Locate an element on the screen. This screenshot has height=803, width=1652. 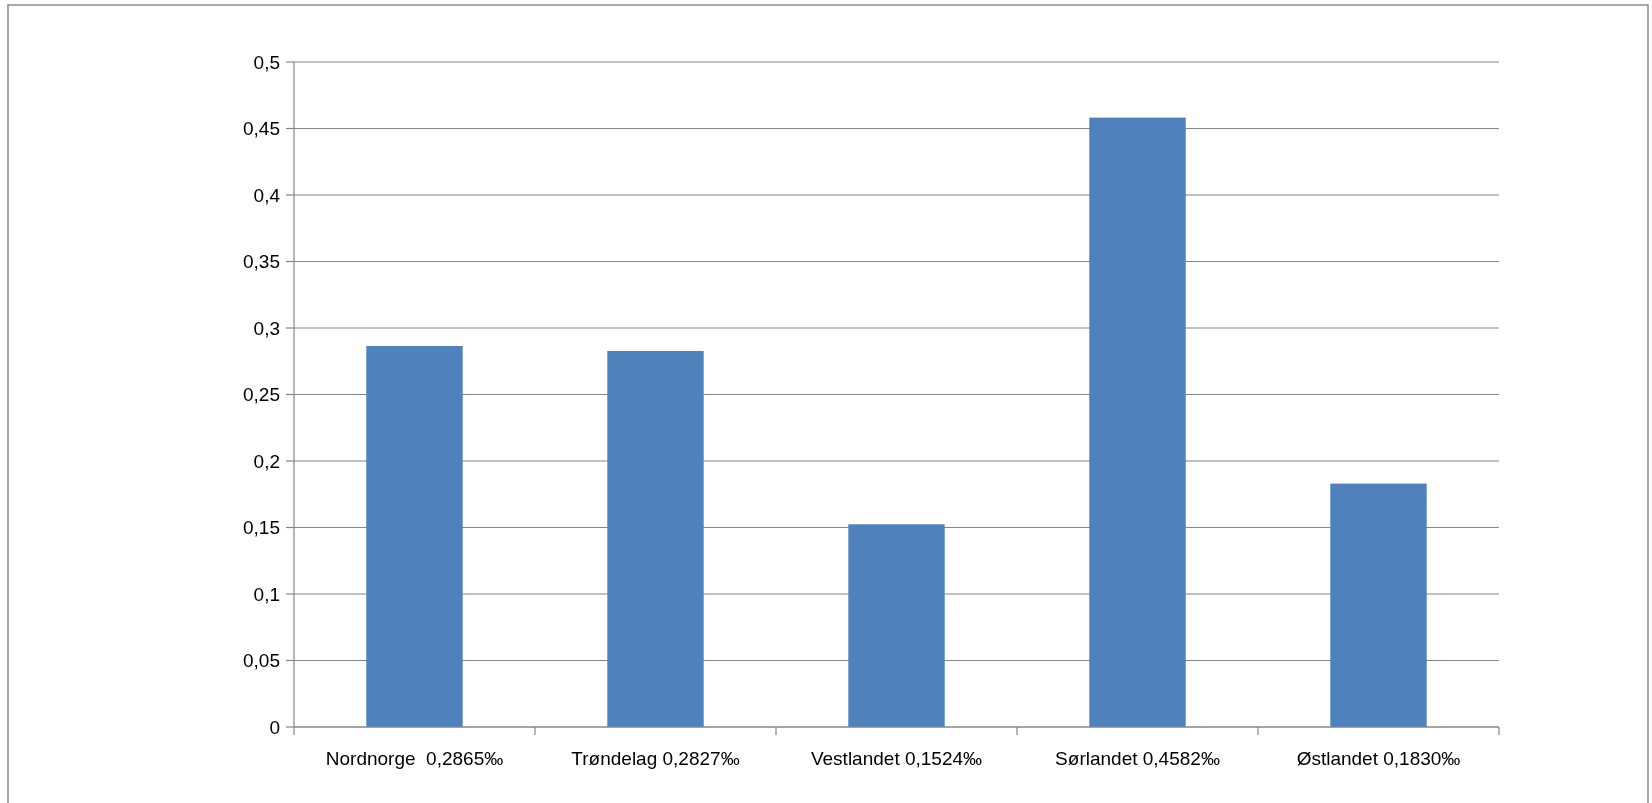
x-tick-label: Sørlandet 0,4582‰ is located at coordinates (1137, 758).